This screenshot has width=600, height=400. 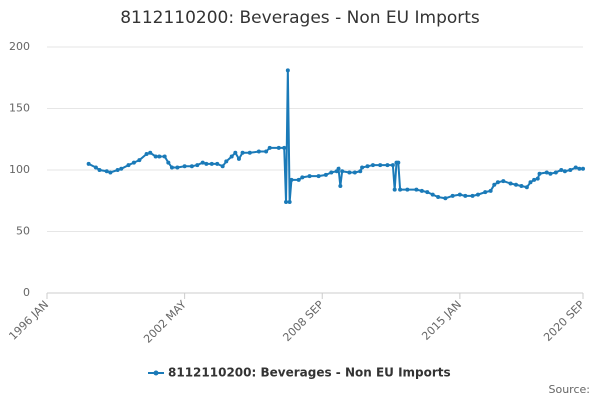 I want to click on y-tick-label: 0, so click(x=26, y=292).